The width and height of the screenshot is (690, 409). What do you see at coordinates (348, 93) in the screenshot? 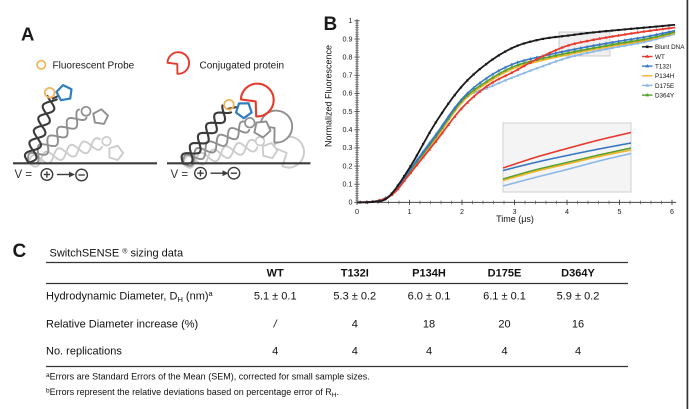
I see `svg-text: 0.6` at bounding box center [348, 93].